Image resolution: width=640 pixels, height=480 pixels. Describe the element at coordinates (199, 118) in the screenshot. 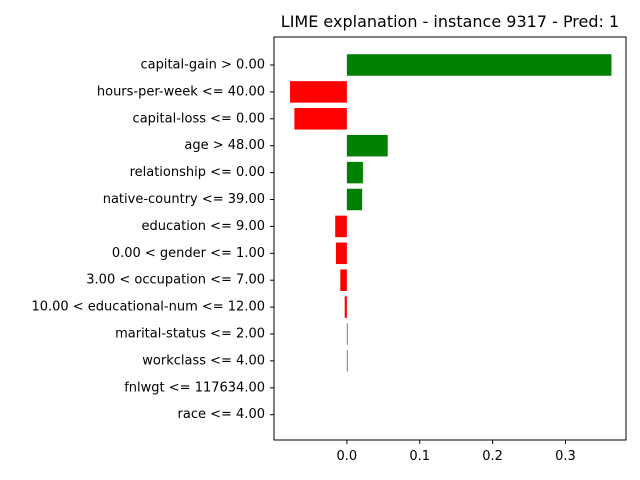

I see `y-tick-label-2: capital-loss <= 0.00` at that location.